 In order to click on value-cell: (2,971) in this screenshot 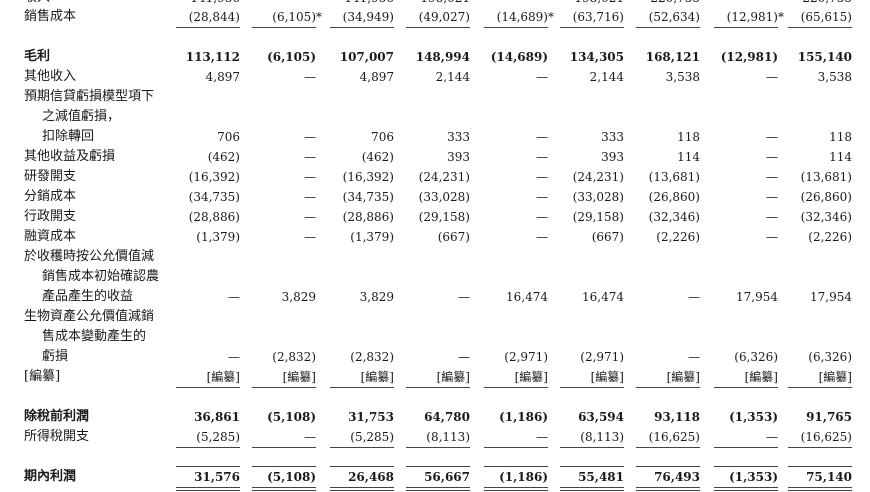, I will do `click(516, 357)`.